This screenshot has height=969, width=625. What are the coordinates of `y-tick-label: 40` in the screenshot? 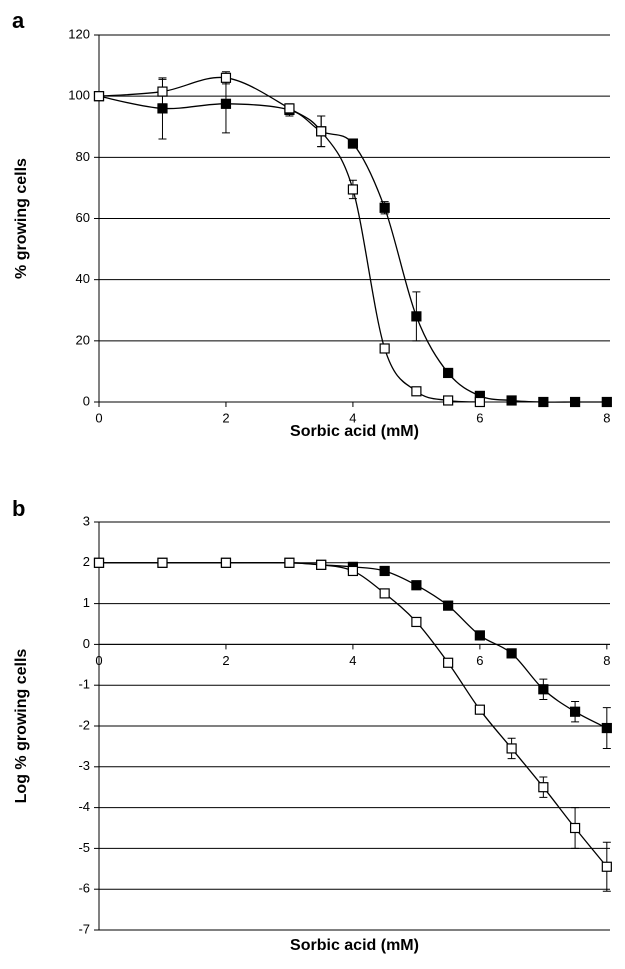 It's located at (83, 278).